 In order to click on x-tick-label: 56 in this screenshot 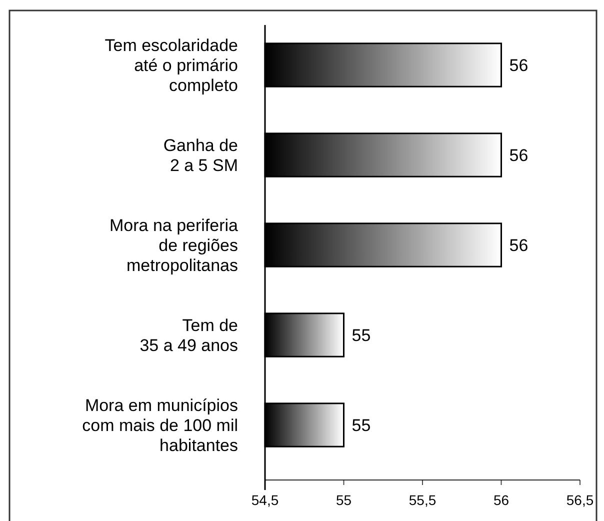, I will do `click(501, 500)`.